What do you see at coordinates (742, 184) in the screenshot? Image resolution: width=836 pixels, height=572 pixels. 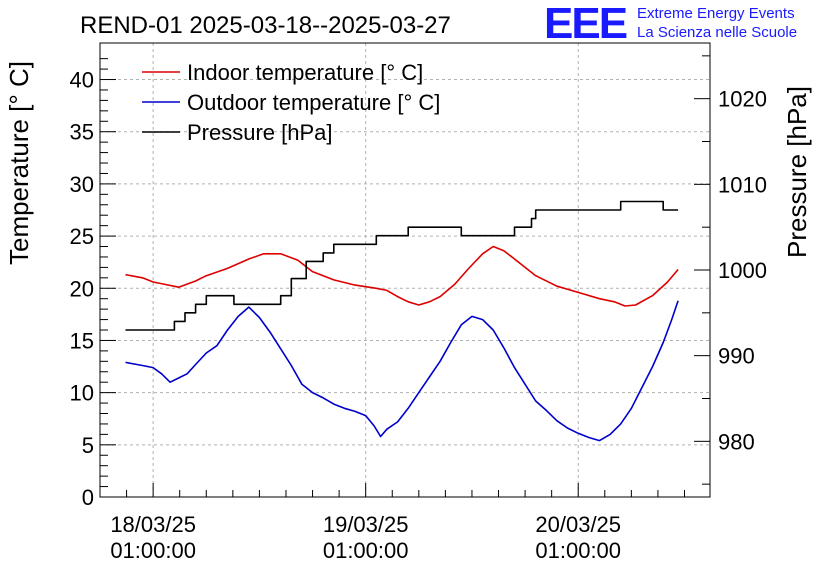 I see `y2-tick-label: 1010` at bounding box center [742, 184].